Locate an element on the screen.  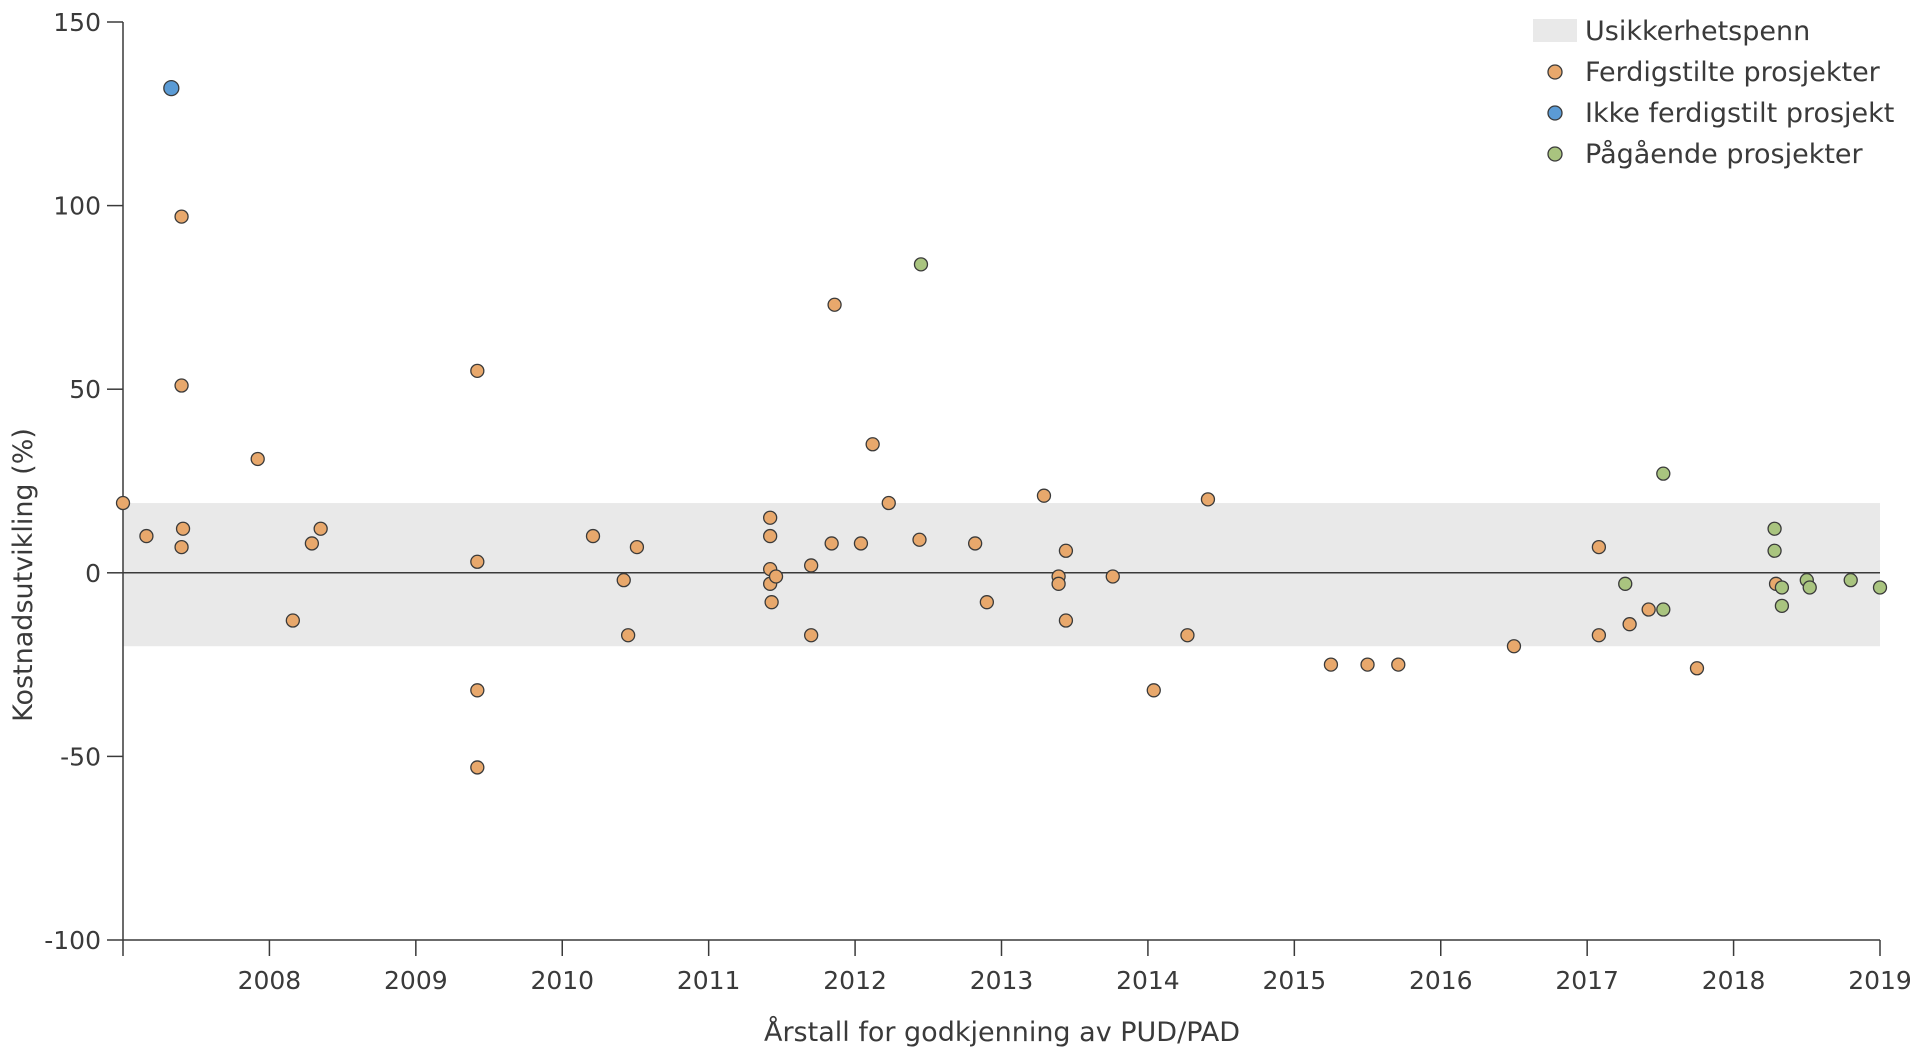
legend-label-ferdigstilte: Ferdigstilte prosjekter is located at coordinates (1733, 72).